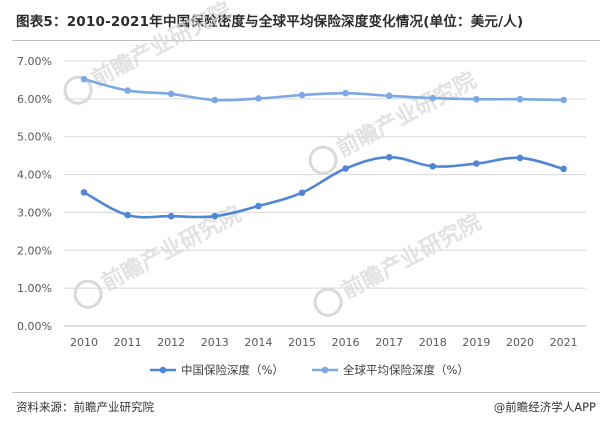 The image size is (612, 423). I want to click on source-note: 资料来源：前瞻产业研究院, so click(85, 407).